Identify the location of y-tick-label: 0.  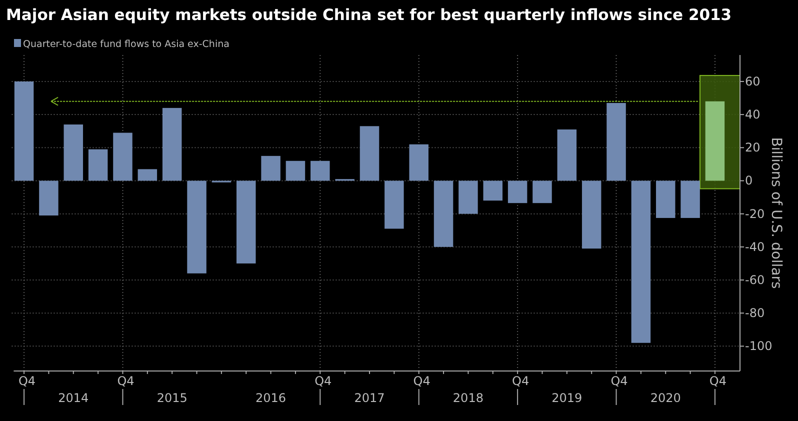
(749, 181).